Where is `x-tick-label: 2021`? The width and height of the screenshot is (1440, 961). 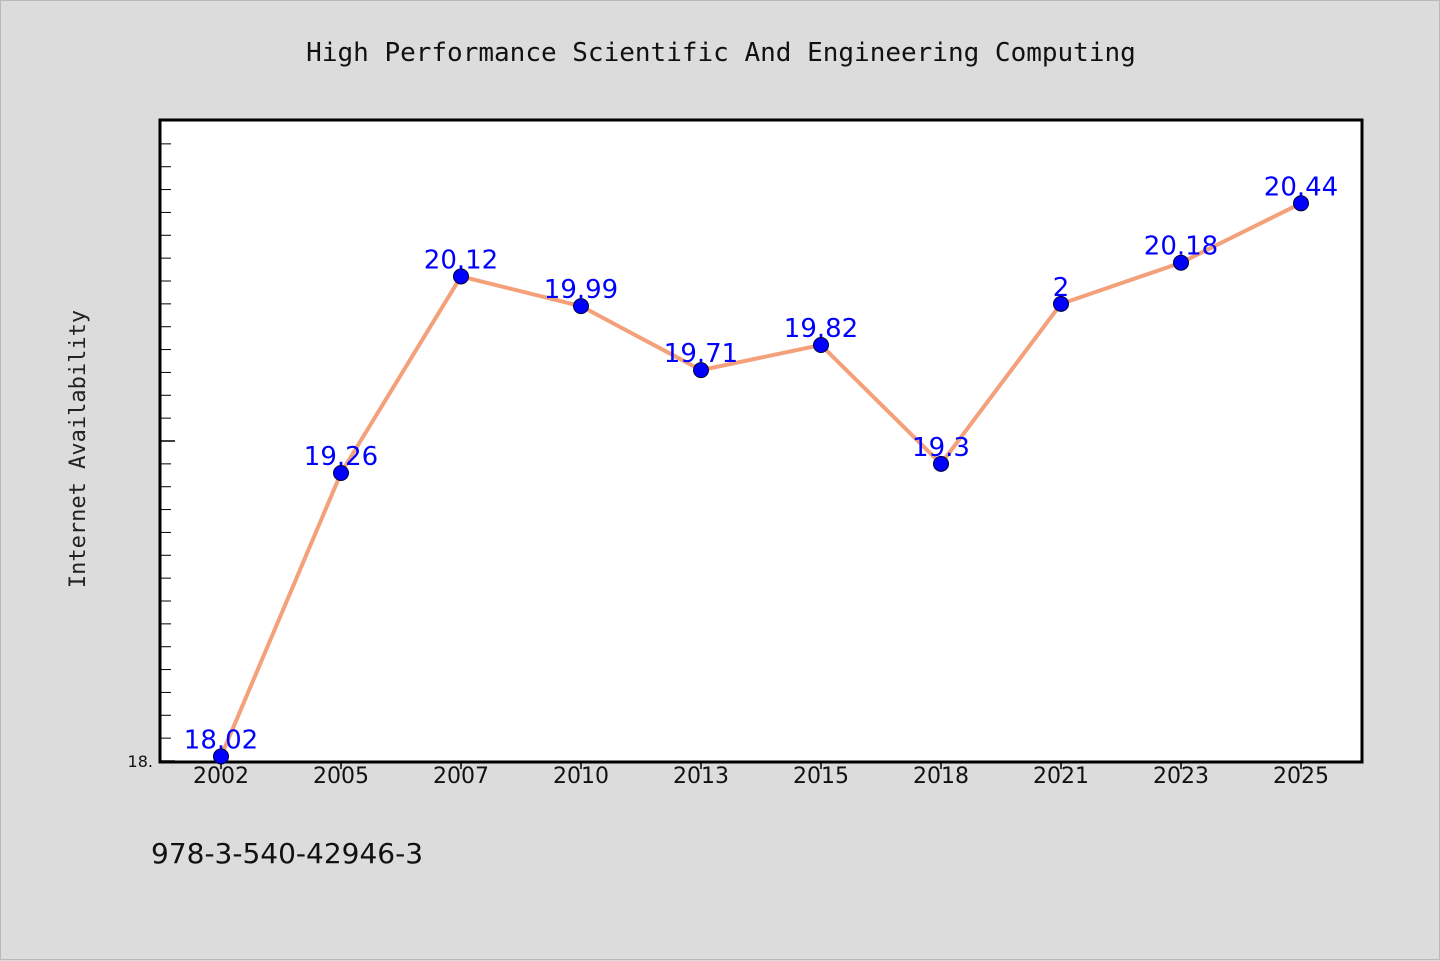 x-tick-label: 2021 is located at coordinates (1061, 776).